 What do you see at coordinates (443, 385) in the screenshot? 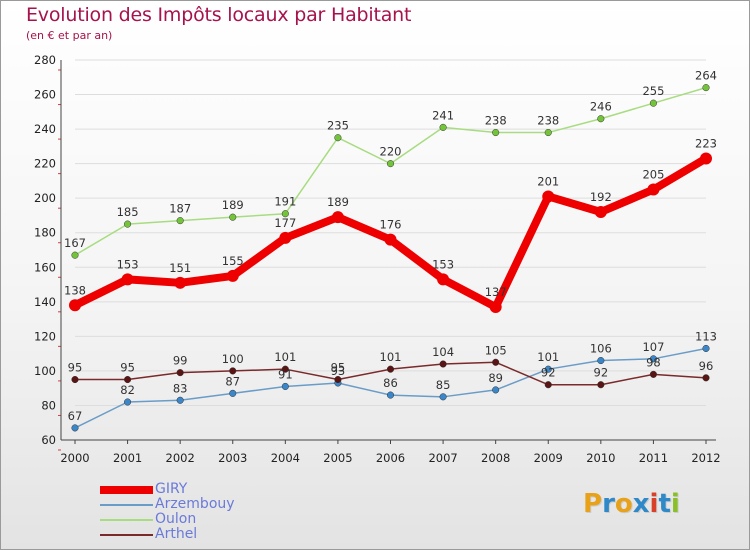
I see `data-label-arzembouy: 85` at bounding box center [443, 385].